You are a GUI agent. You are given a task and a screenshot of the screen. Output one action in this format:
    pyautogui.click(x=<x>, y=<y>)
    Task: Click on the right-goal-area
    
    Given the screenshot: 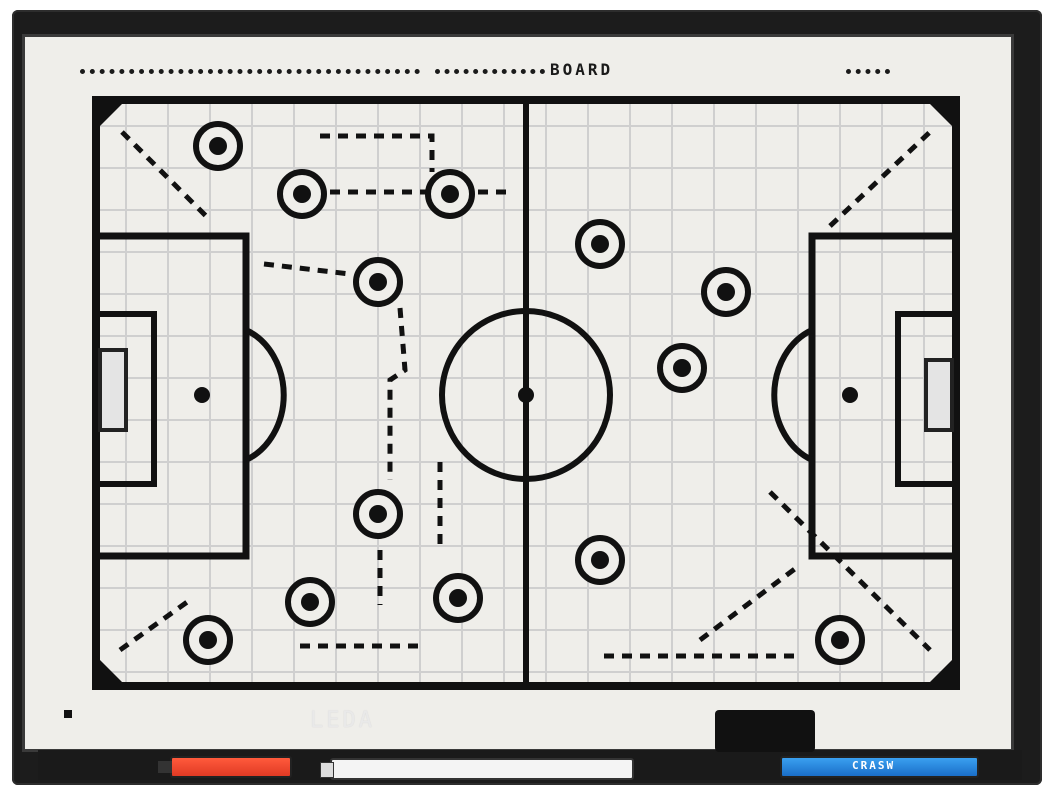 What is the action you would take?
    pyautogui.click(x=927, y=399)
    